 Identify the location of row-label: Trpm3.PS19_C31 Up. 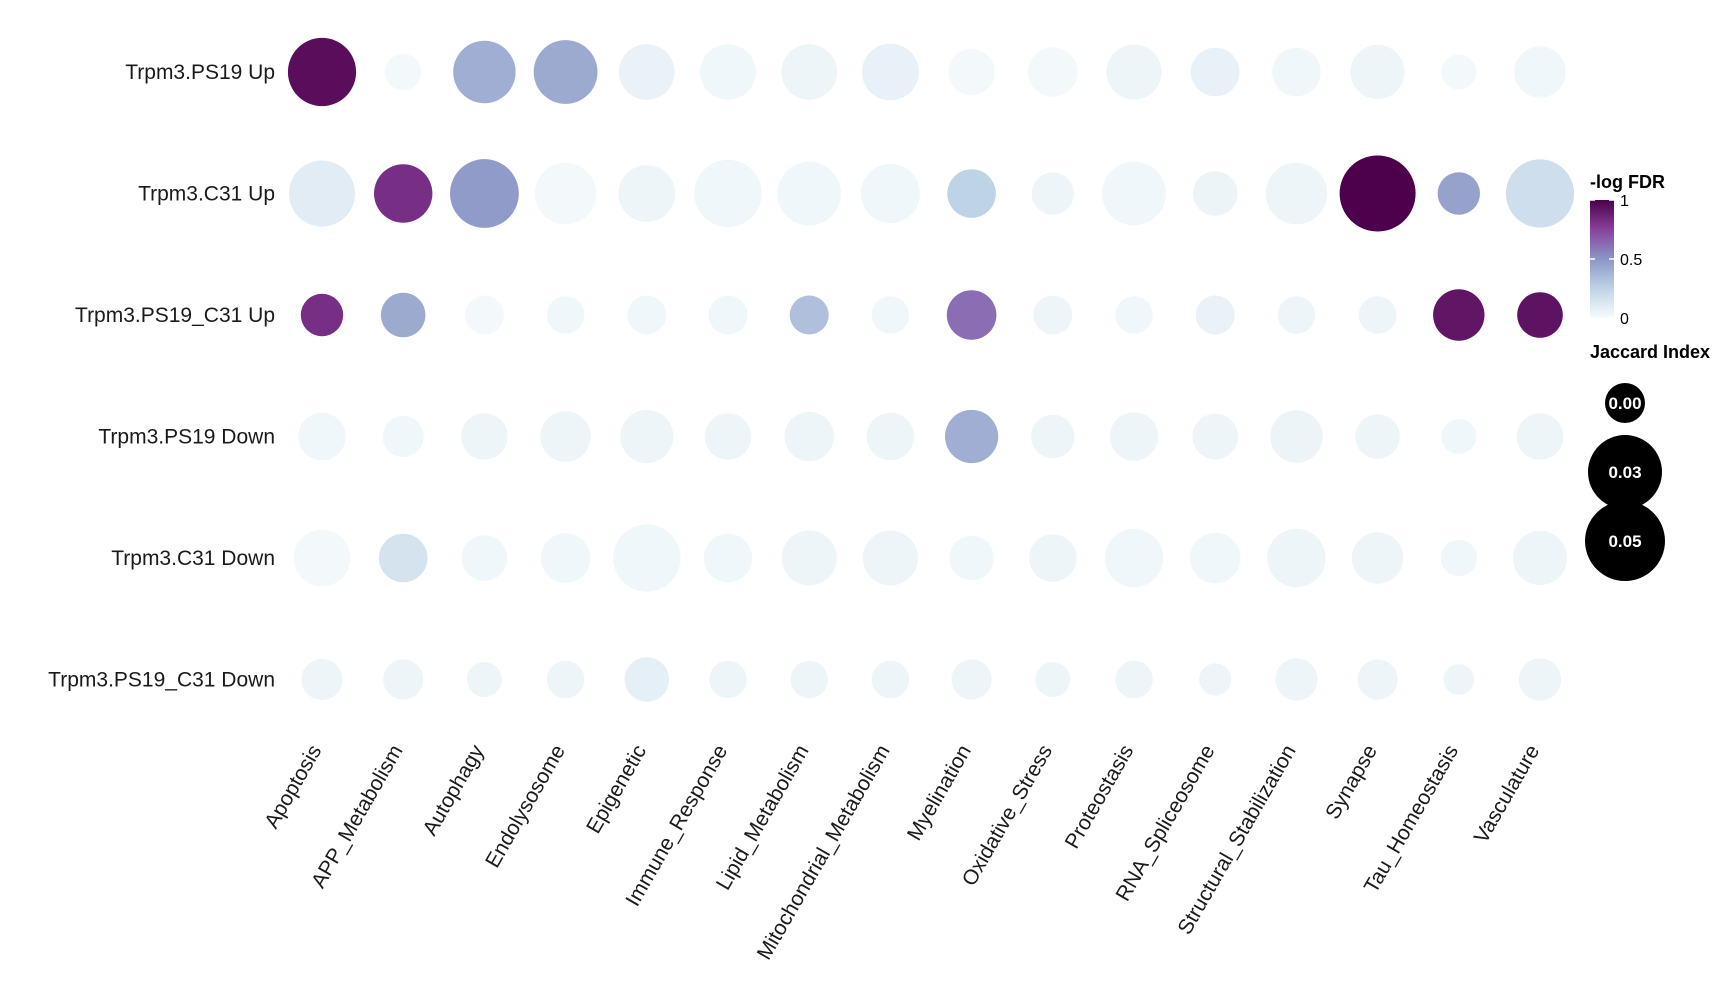
(175, 315).